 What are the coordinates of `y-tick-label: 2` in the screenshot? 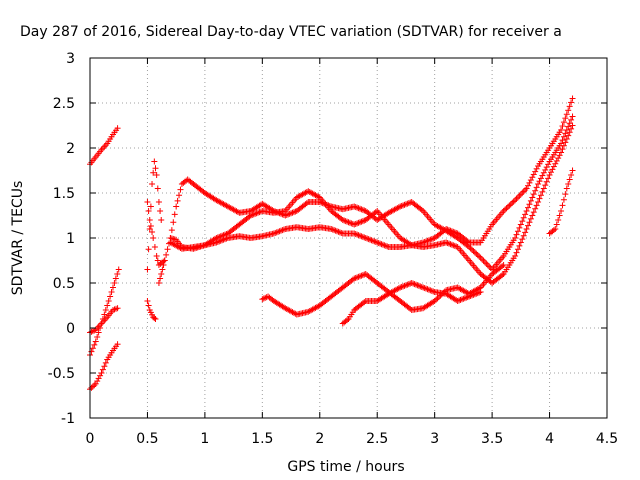 It's located at (70, 149).